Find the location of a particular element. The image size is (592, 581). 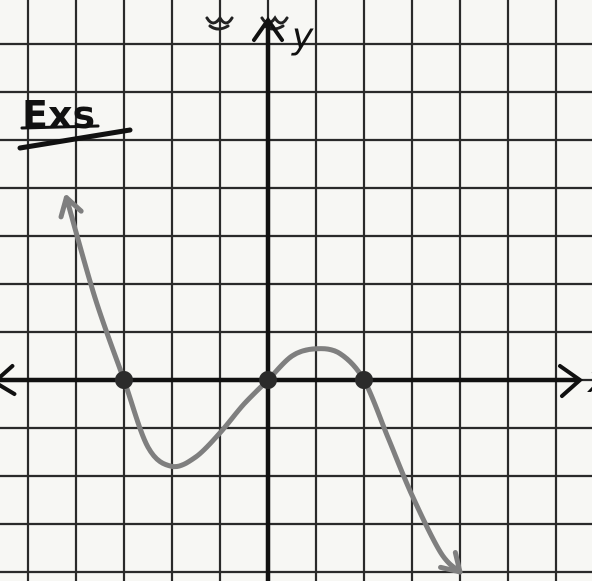

curve-left-arrow-icon is located at coordinates (71, 207).